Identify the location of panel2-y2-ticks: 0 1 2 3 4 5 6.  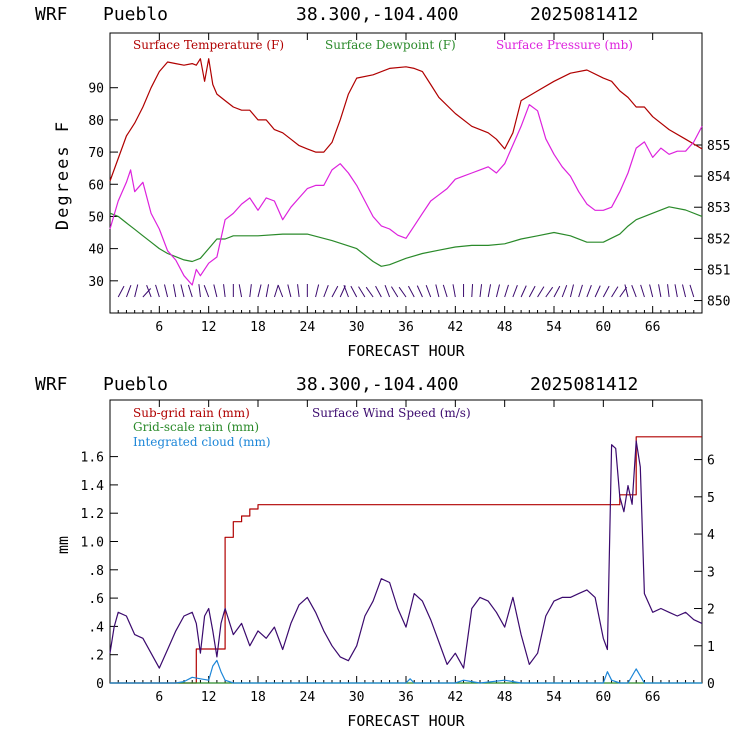
(704, 573).